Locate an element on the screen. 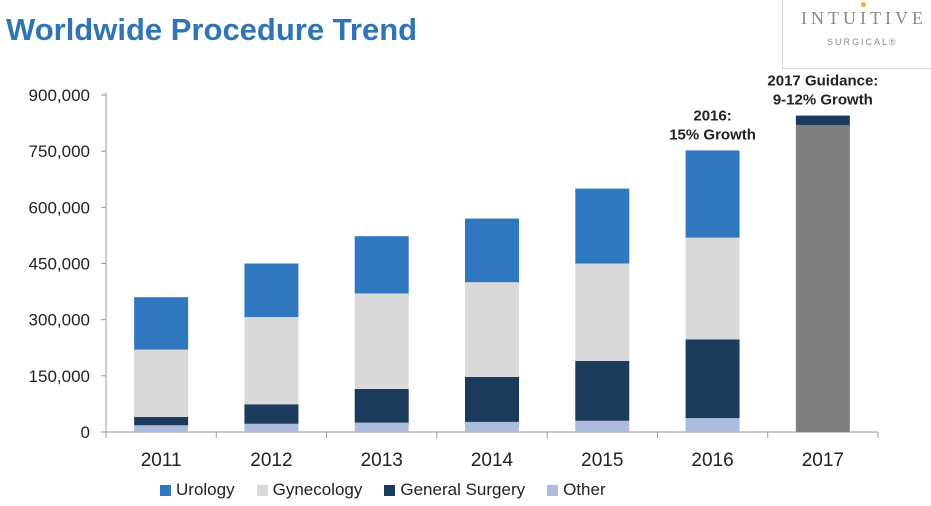 The image size is (931, 506). growth-annotation: 2016: is located at coordinates (712, 115).